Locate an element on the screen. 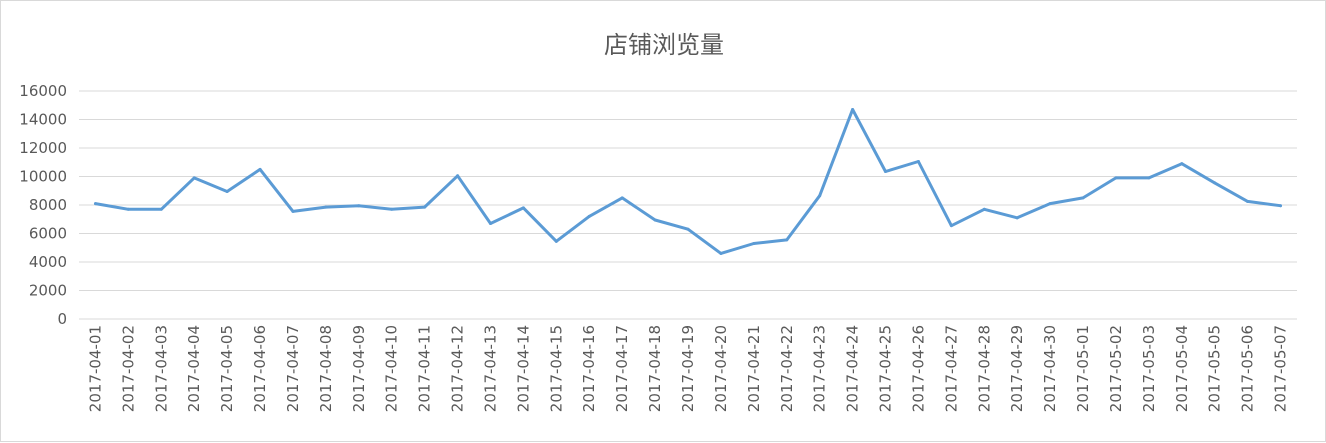 Image resolution: width=1326 pixels, height=443 pixels. x-tick-label: 2017-04-05 is located at coordinates (227, 368).